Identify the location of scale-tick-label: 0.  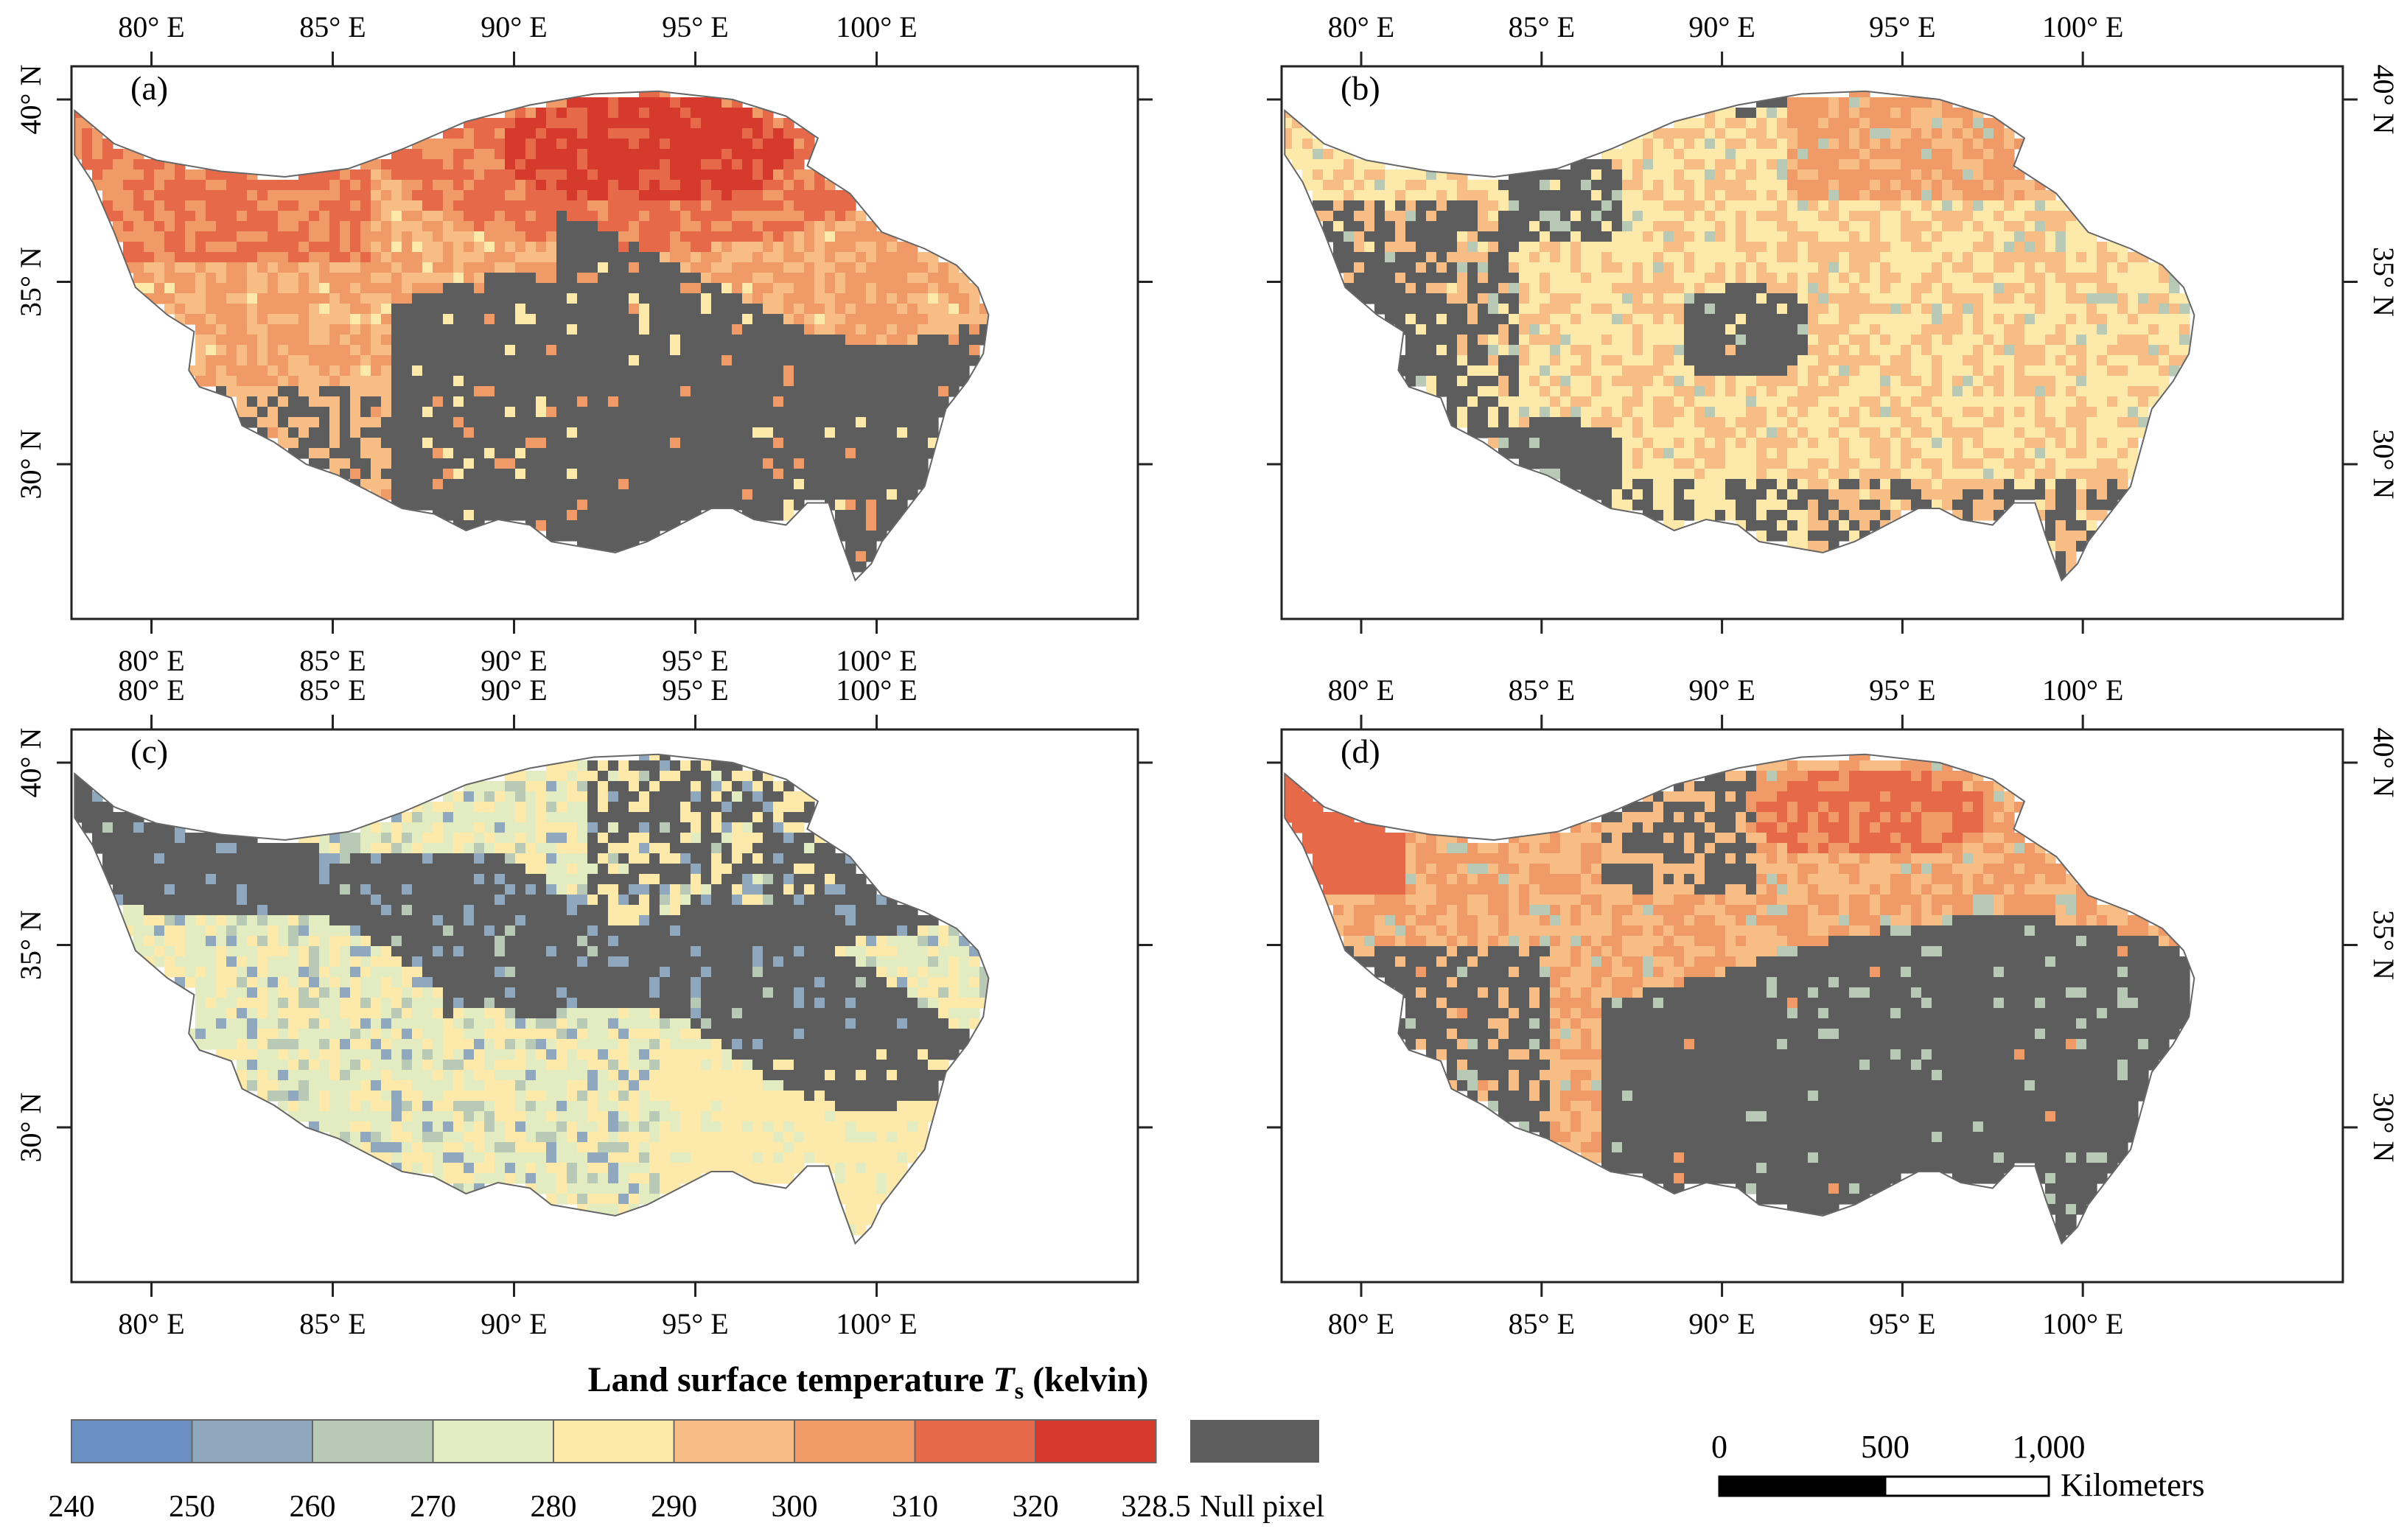
(1719, 1447).